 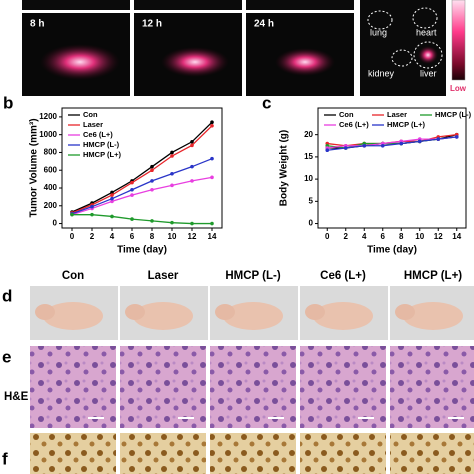 What do you see at coordinates (5, 458) in the screenshot?
I see `panel-label: f` at bounding box center [5, 458].